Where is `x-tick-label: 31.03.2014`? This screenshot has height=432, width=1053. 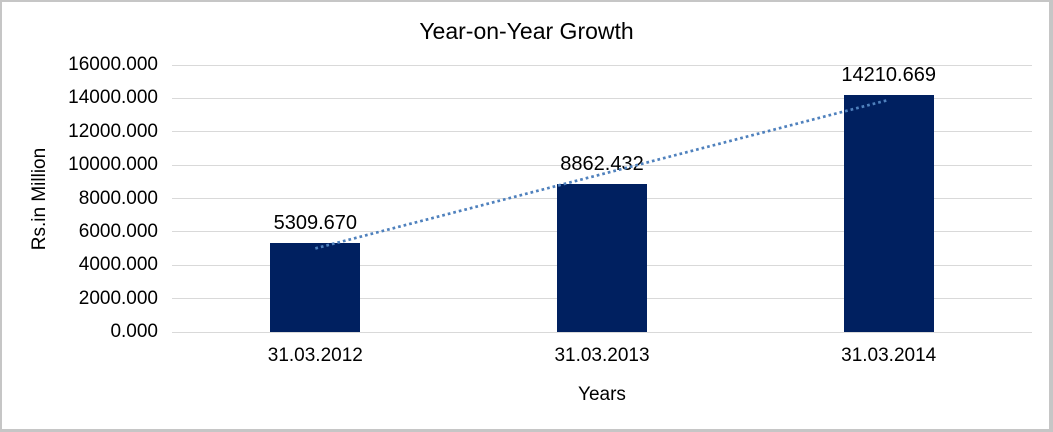 x-tick-label: 31.03.2014 is located at coordinates (889, 355).